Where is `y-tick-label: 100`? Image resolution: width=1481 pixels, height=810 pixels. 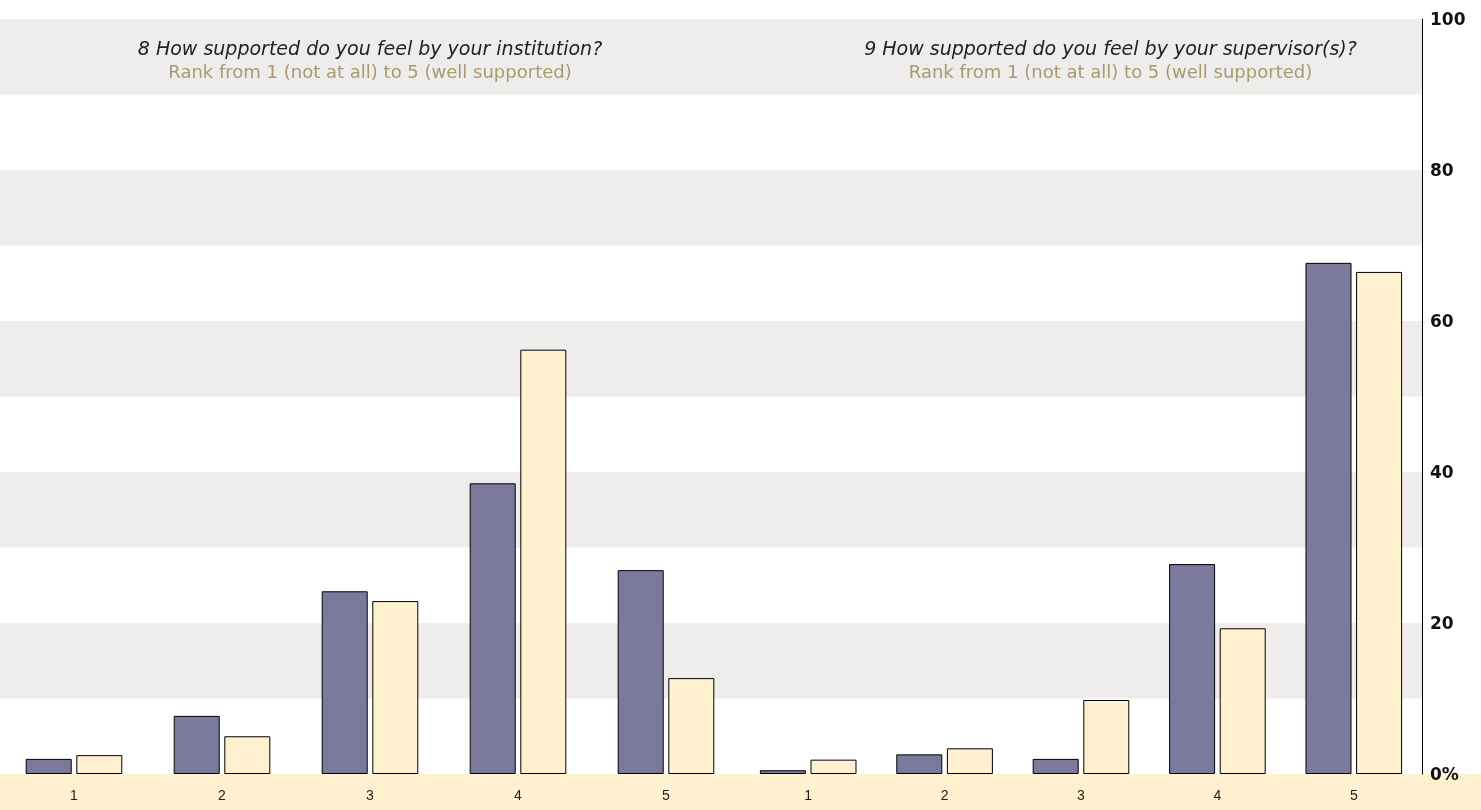
y-tick-label: 100 is located at coordinates (1448, 19).